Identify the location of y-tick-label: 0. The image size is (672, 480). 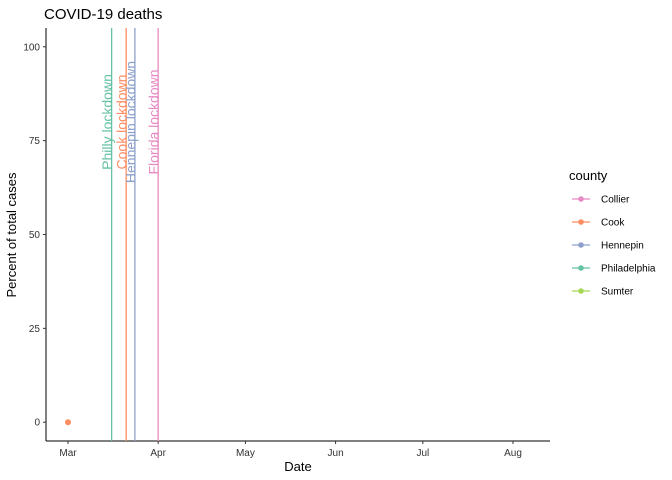
(37, 423).